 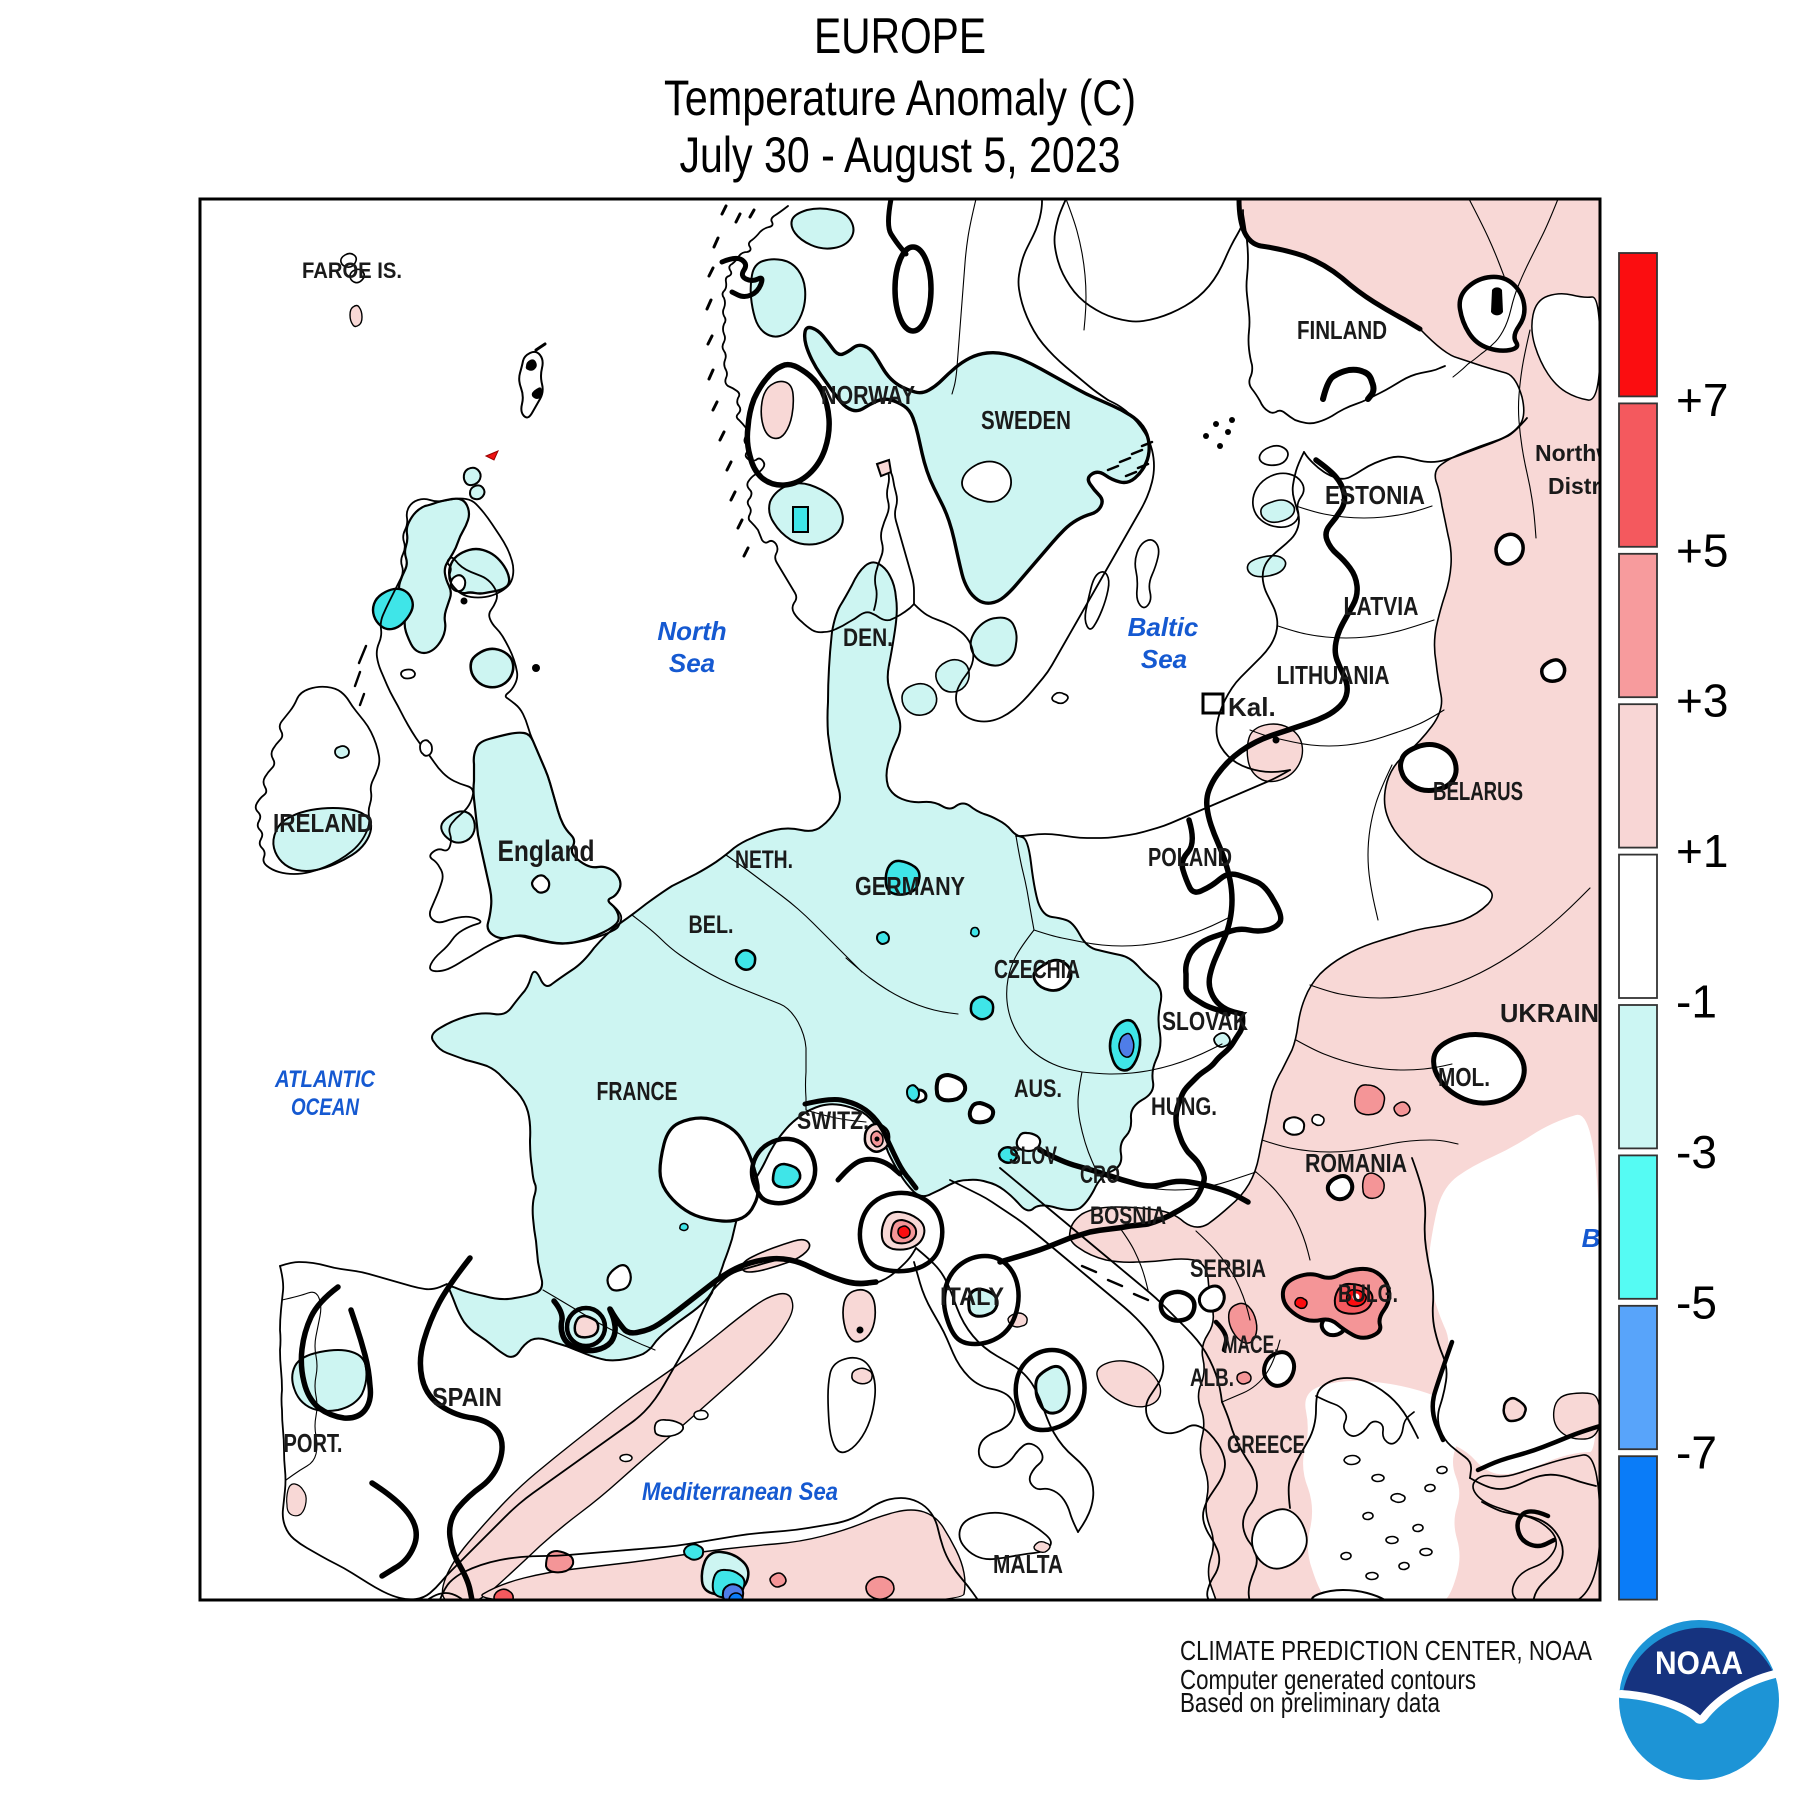 I want to click on svg-text: SLOV, so click(x=1033, y=1156).